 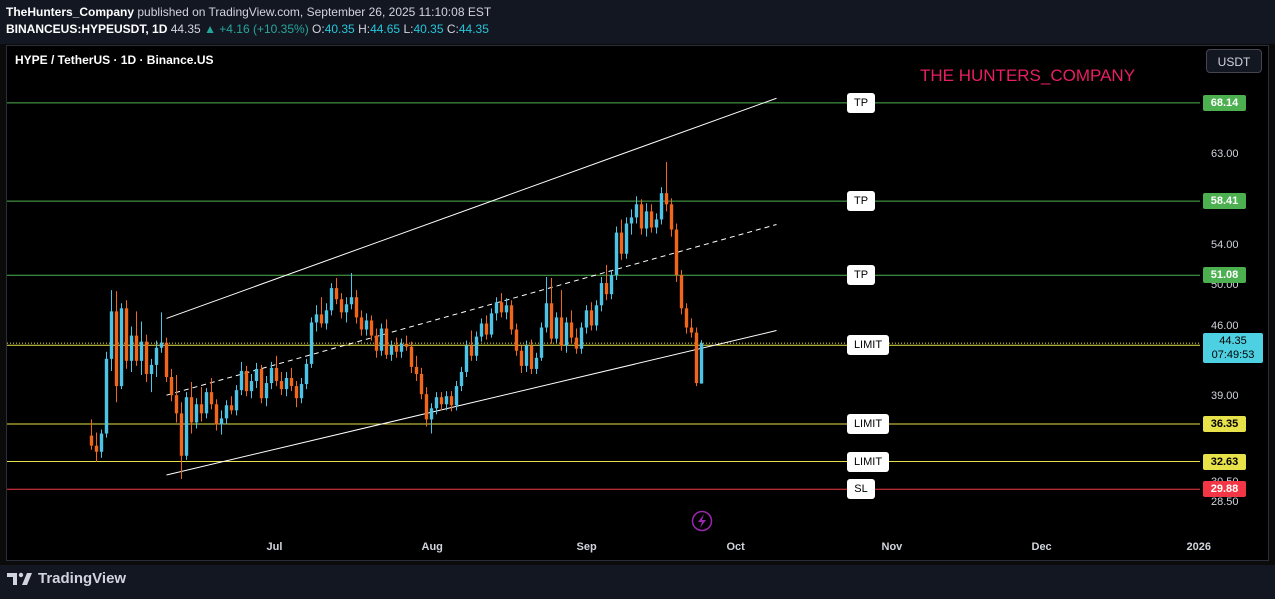 What do you see at coordinates (1225, 244) in the screenshot?
I see `price-axis-label: 54.00` at bounding box center [1225, 244].